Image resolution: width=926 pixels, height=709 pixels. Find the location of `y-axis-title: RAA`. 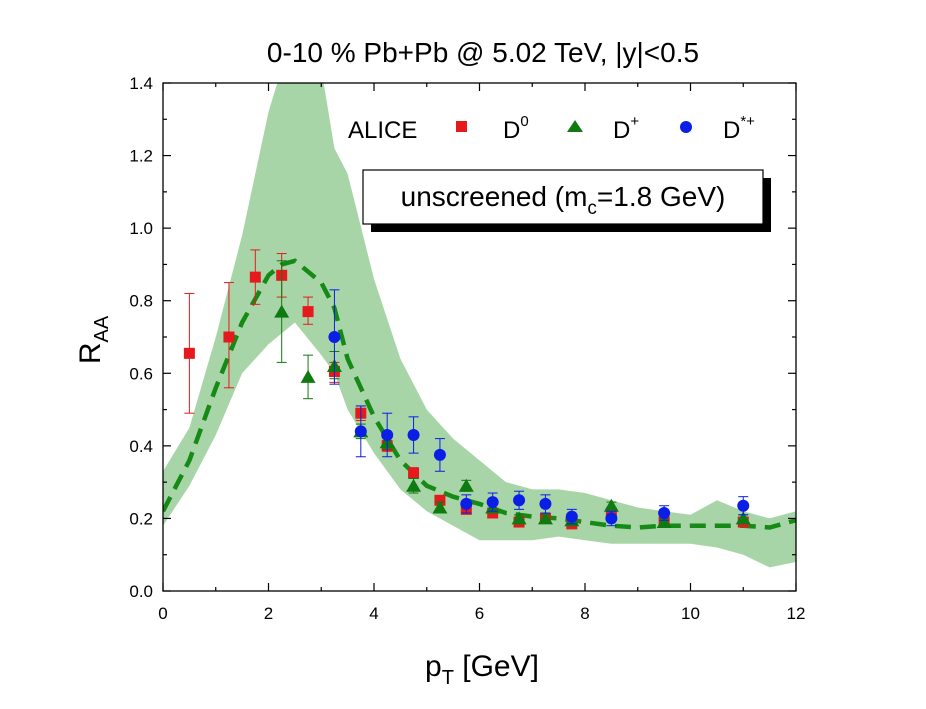

y-axis-title: RAA is located at coordinates (93, 339).